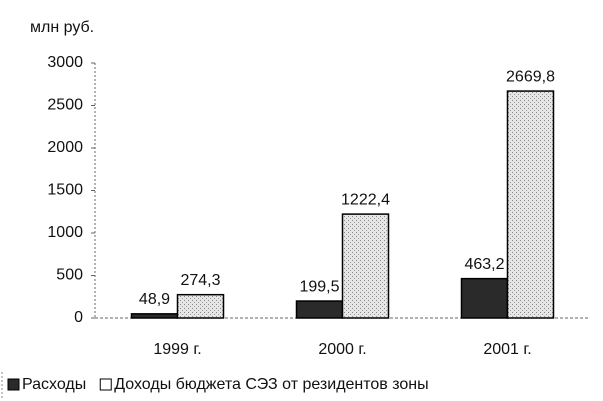  I want to click on y-axis-label: млн руб., so click(62, 27).